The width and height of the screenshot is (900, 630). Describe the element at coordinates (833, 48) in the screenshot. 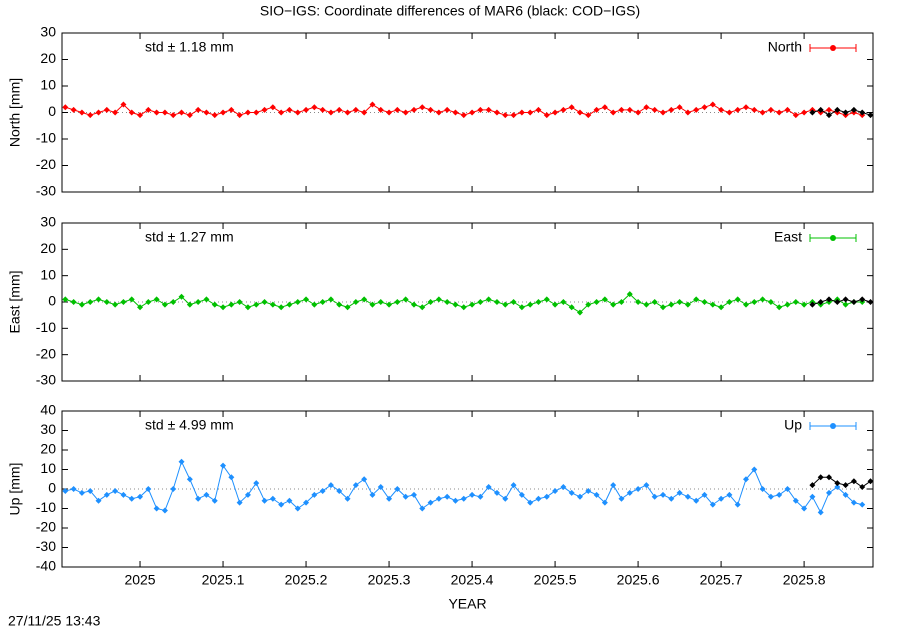

I see `legend-swatch` at that location.